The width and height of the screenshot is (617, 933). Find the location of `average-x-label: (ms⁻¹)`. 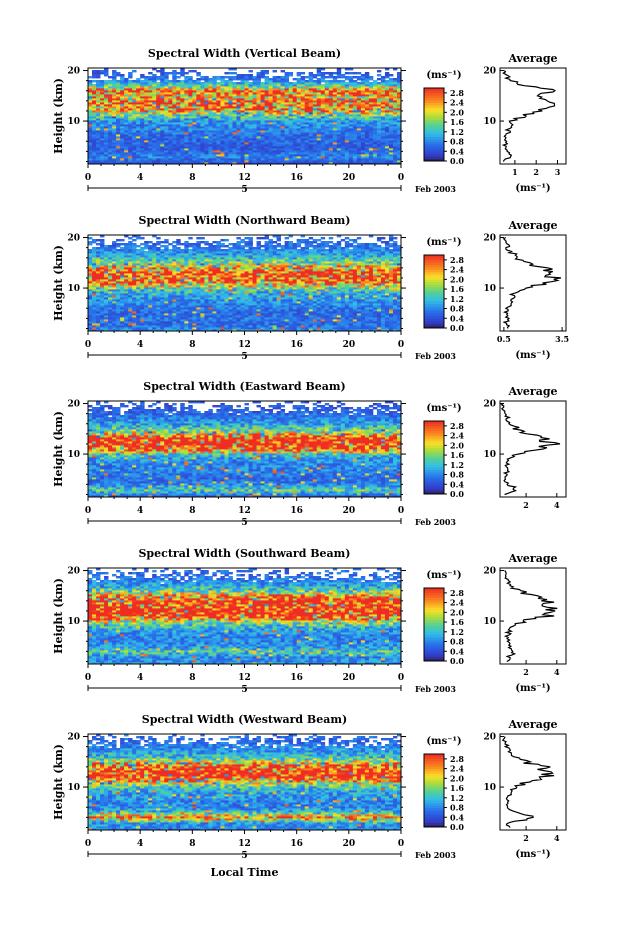

average-x-label: (ms⁻¹) is located at coordinates (532, 188).